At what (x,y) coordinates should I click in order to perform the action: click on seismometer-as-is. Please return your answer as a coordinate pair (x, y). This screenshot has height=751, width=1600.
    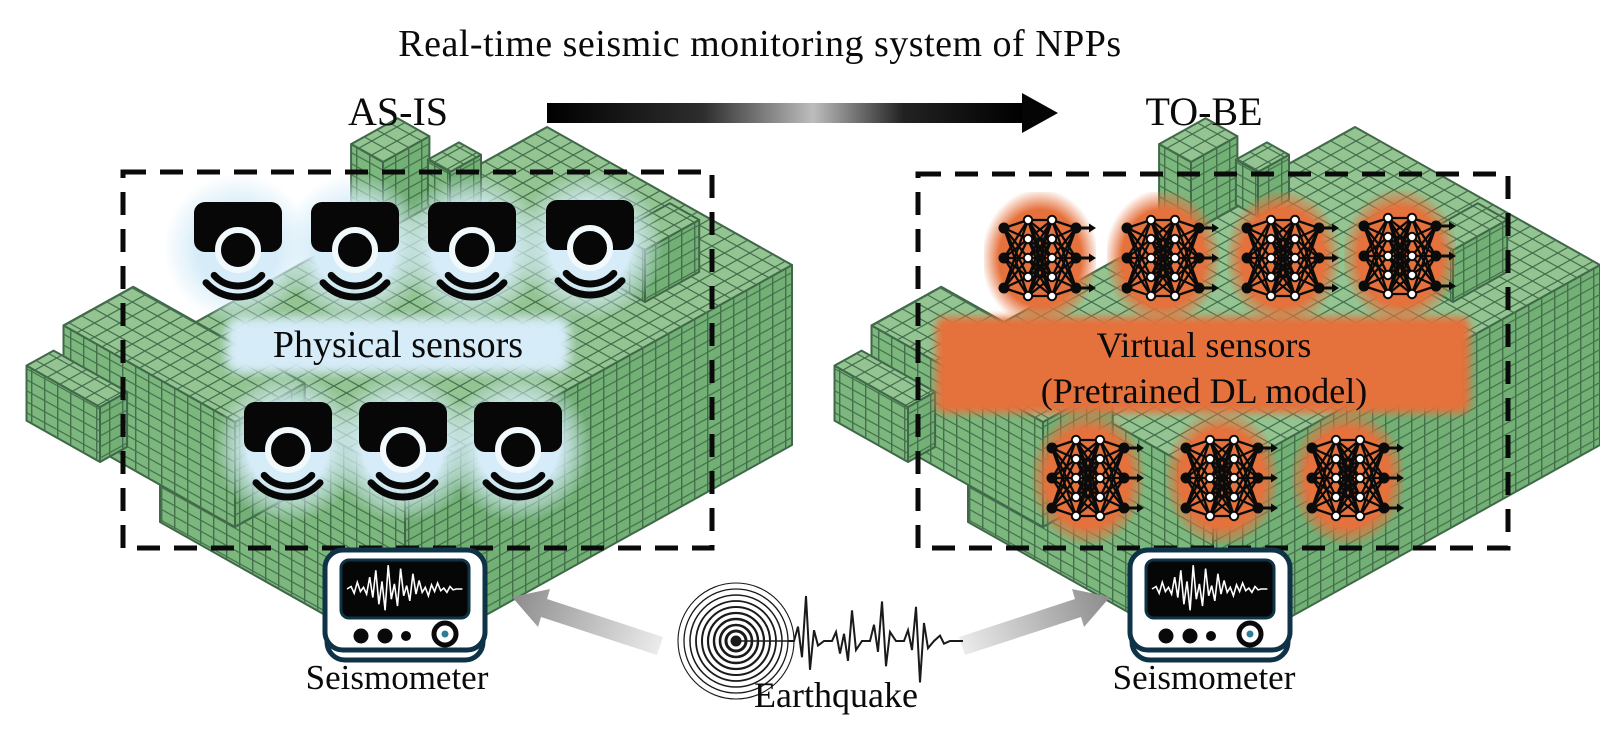
    Looking at the image, I should click on (405, 611).